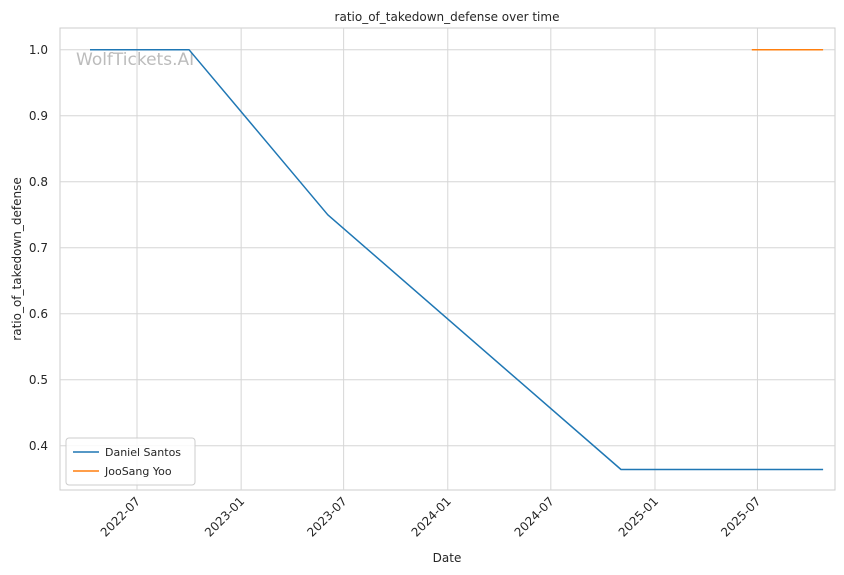 The image size is (844, 575). I want to click on legend-entry: JooSang Yoo, so click(138, 471).